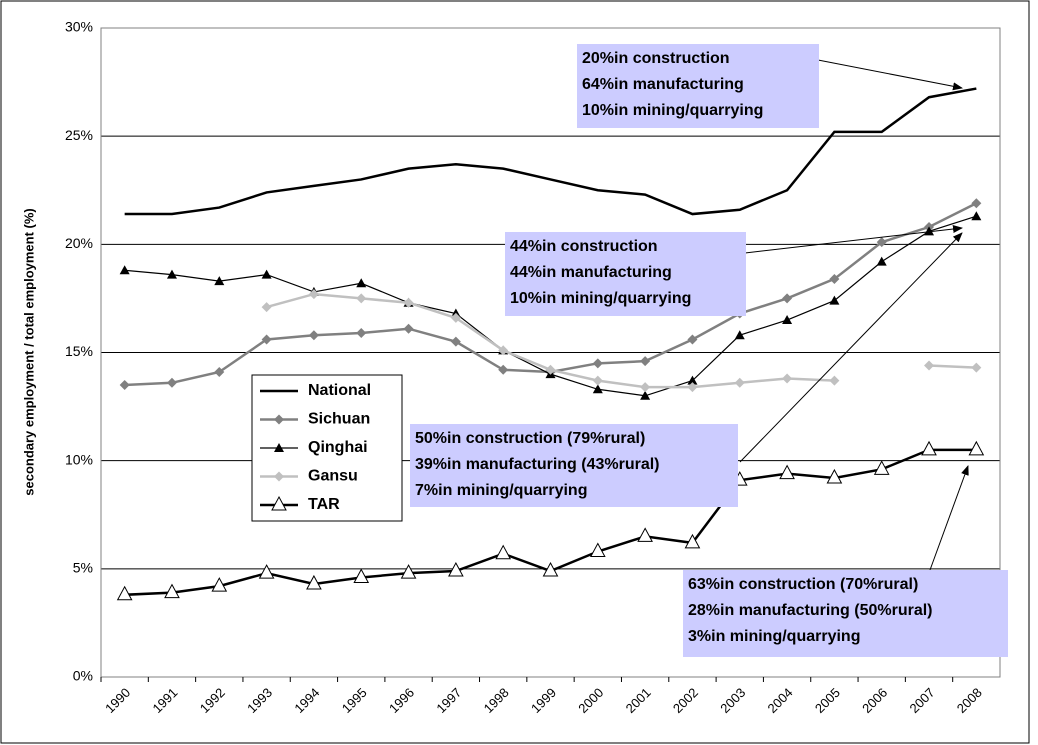 The image size is (1038, 745). Describe the element at coordinates (83, 676) in the screenshot. I see `y-tick-label: 0%` at that location.